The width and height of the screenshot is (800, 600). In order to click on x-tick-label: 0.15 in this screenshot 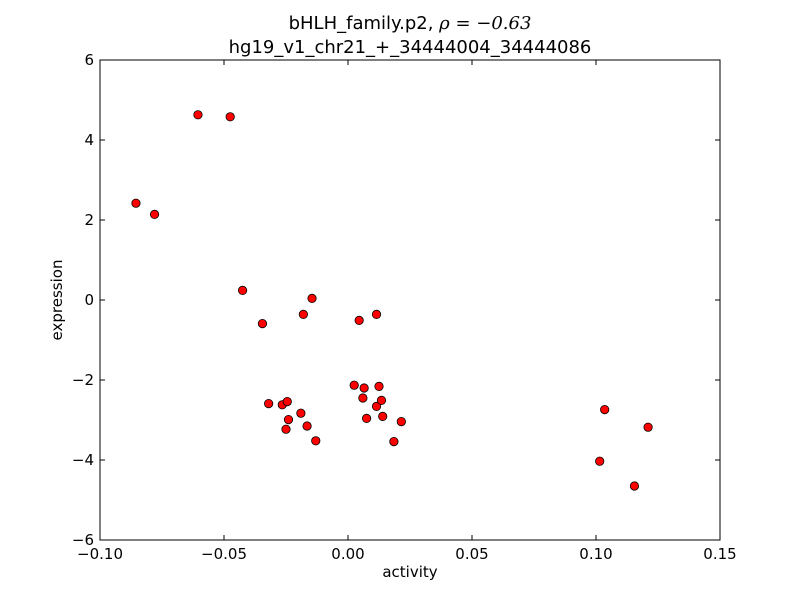, I will do `click(719, 554)`.